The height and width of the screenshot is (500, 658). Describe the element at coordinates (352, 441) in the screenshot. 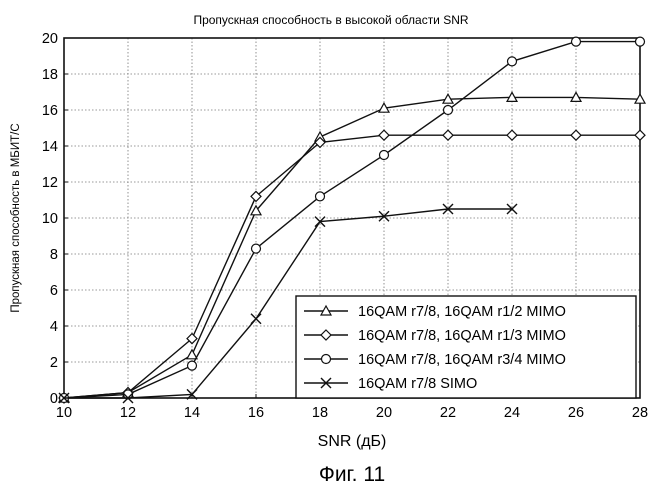

I see `x-axis-label: SNR (дБ)` at that location.